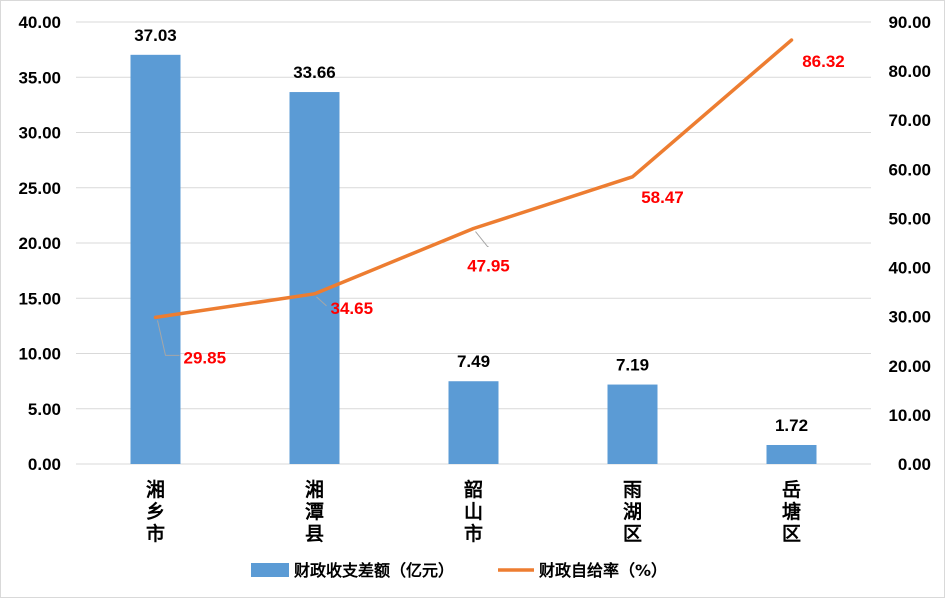 This screenshot has width=945, height=599. What do you see at coordinates (473, 489) in the screenshot?
I see `category-char: 韶` at bounding box center [473, 489].